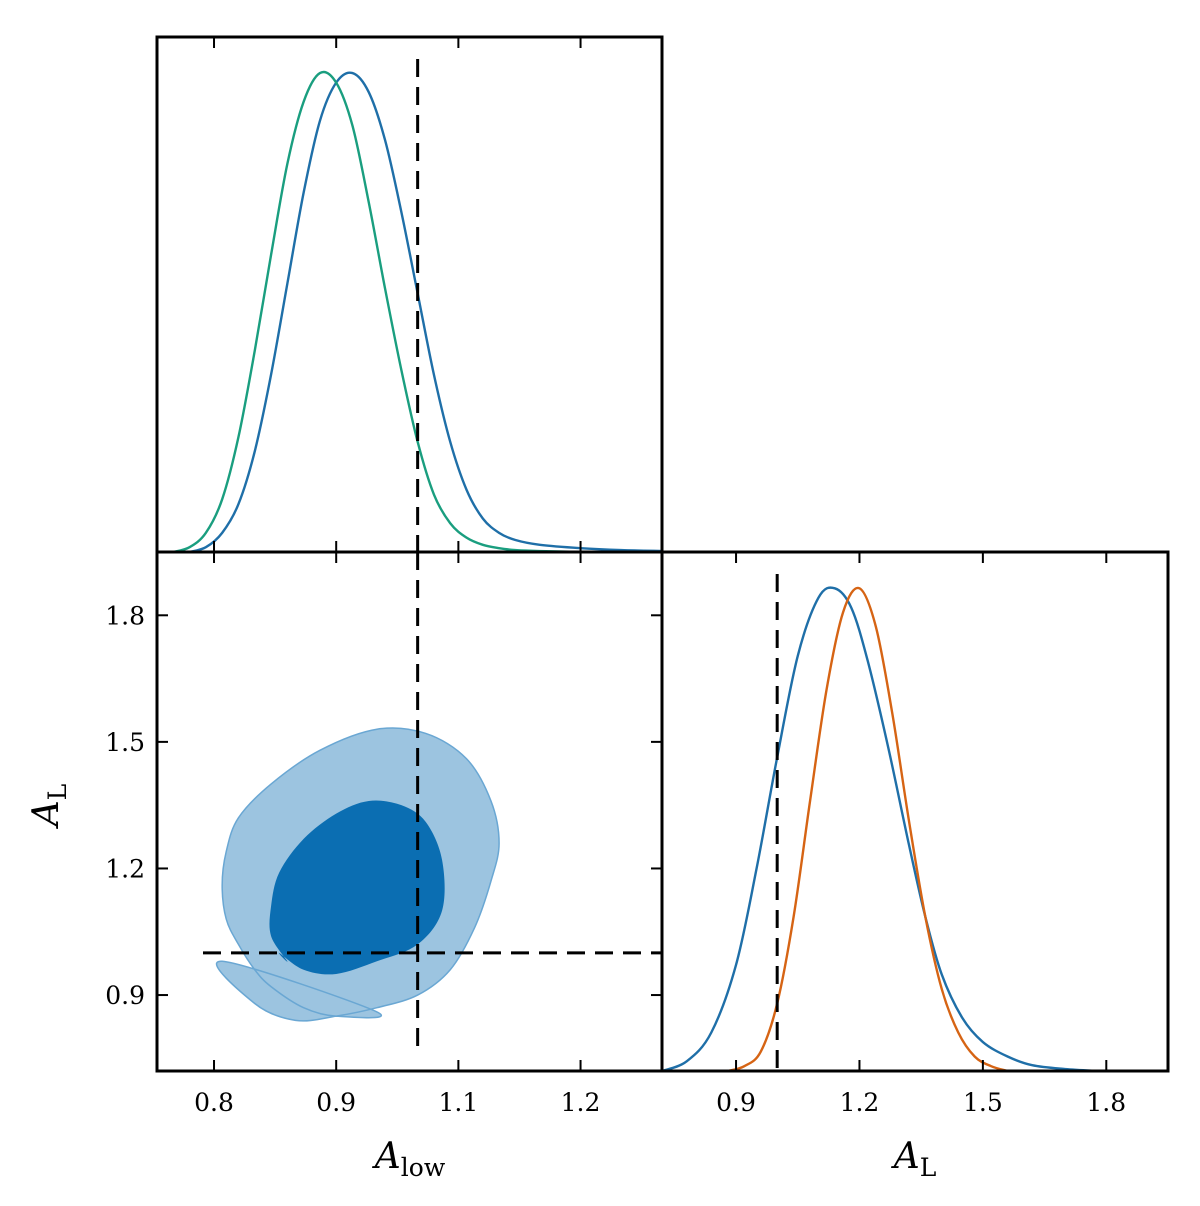  I want to click on bottom-left-x-axis-label: Alow, so click(409, 1159).